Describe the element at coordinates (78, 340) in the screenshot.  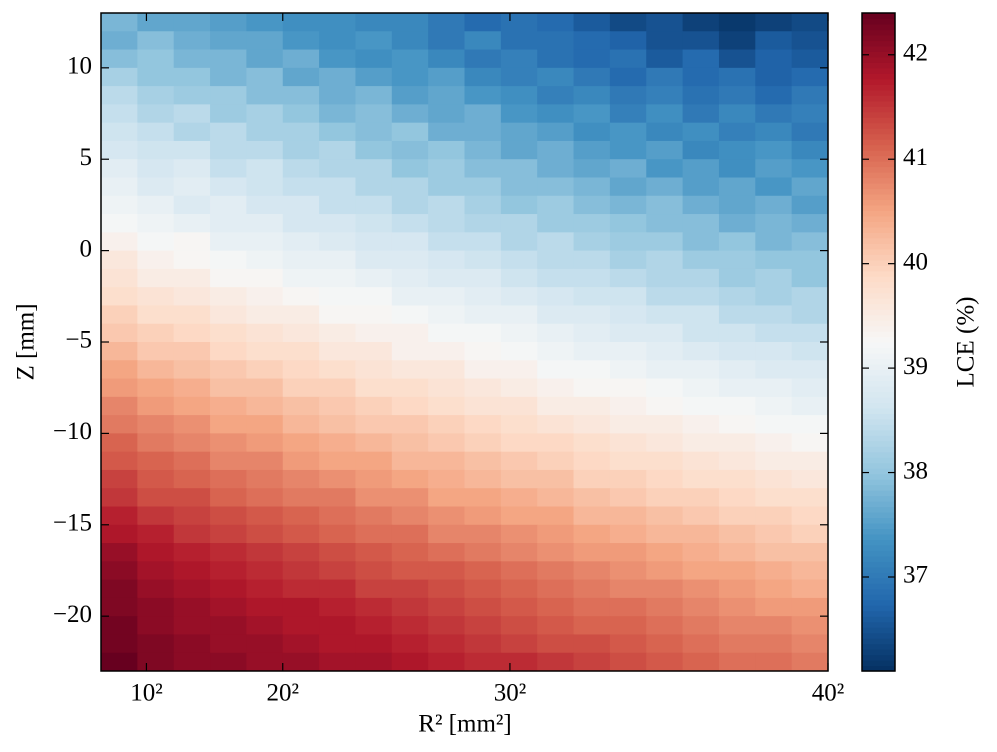
I see `y-tick-label: −5` at that location.